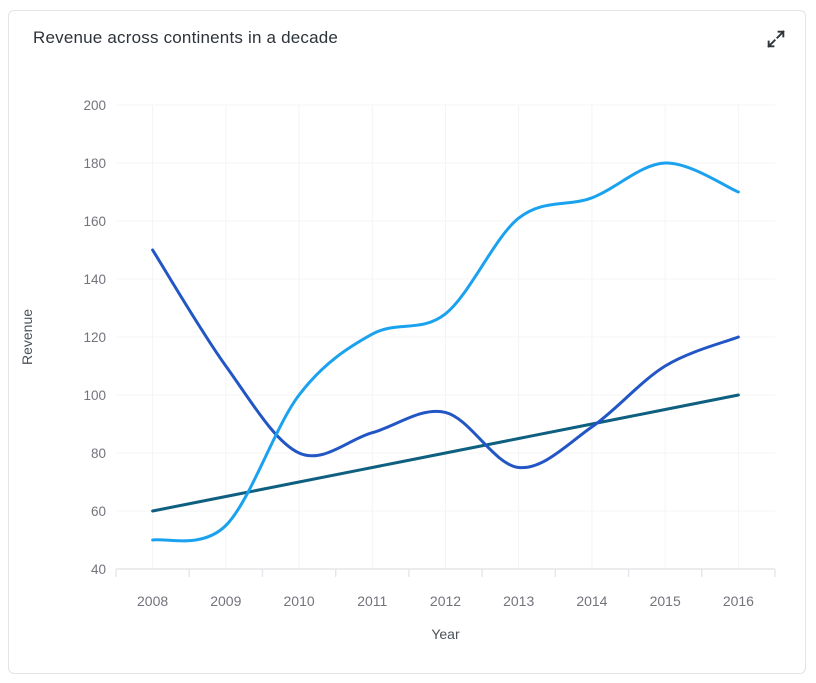  What do you see at coordinates (94, 221) in the screenshot?
I see `svg-text: 160` at bounding box center [94, 221].